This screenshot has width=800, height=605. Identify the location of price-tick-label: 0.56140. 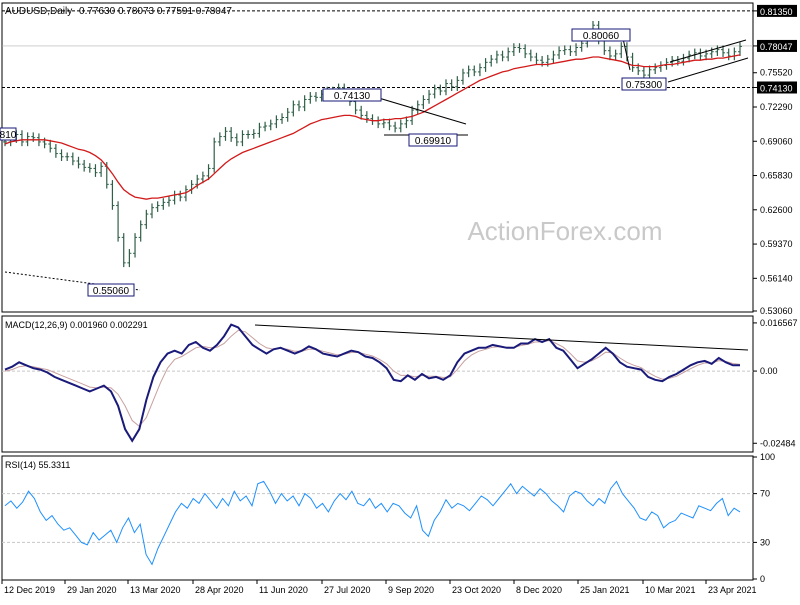
(776, 278).